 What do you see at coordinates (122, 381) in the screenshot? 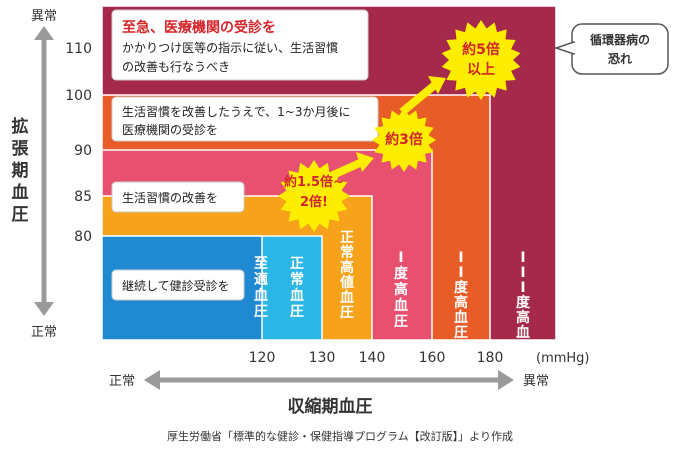
I see `x-axis-low-label: 正常` at bounding box center [122, 381].